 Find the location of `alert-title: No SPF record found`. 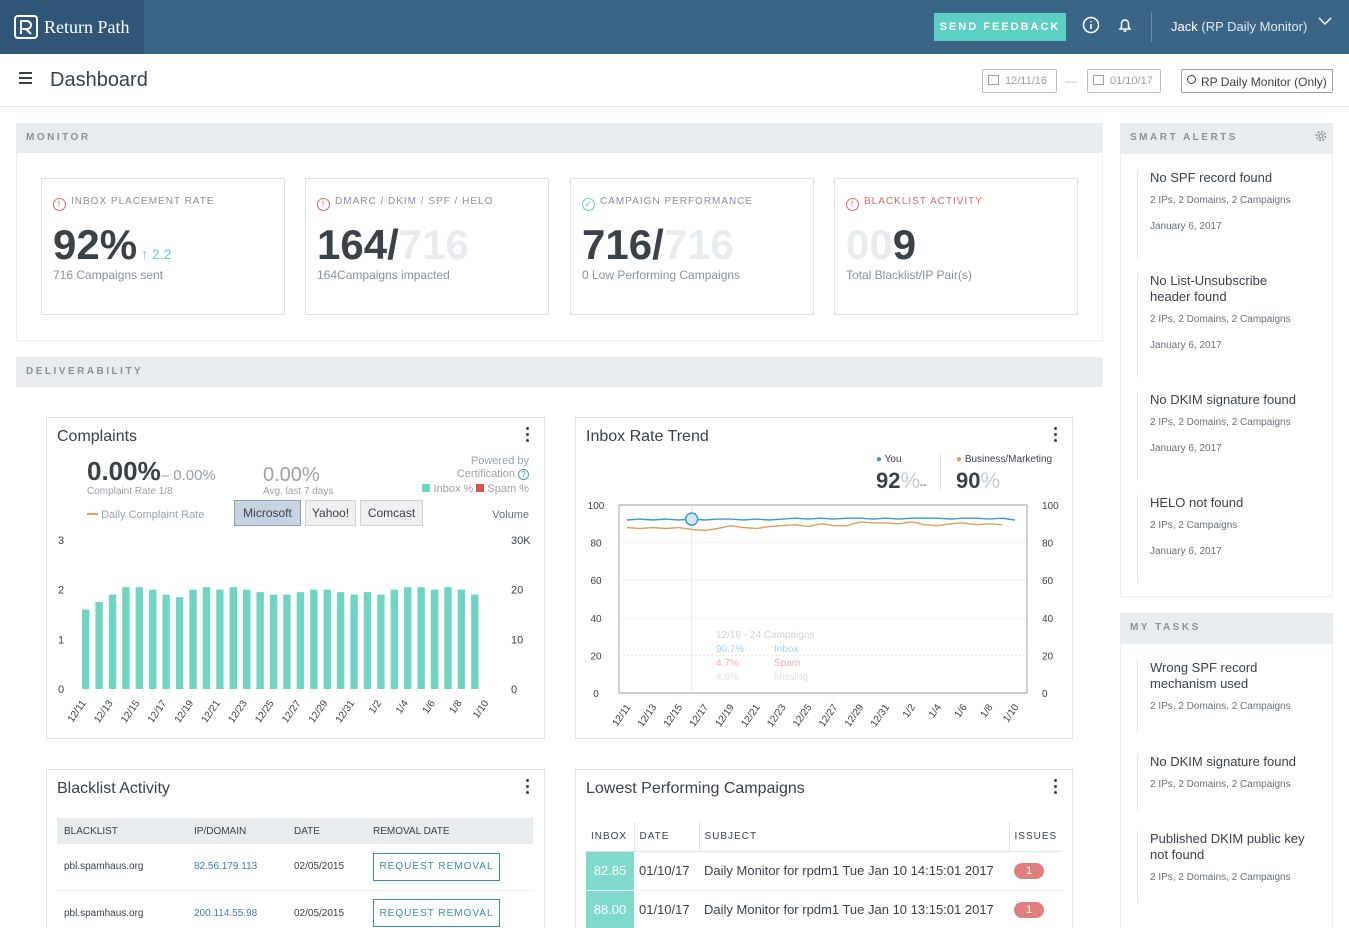

alert-title: No SPF record found is located at coordinates (1211, 177).